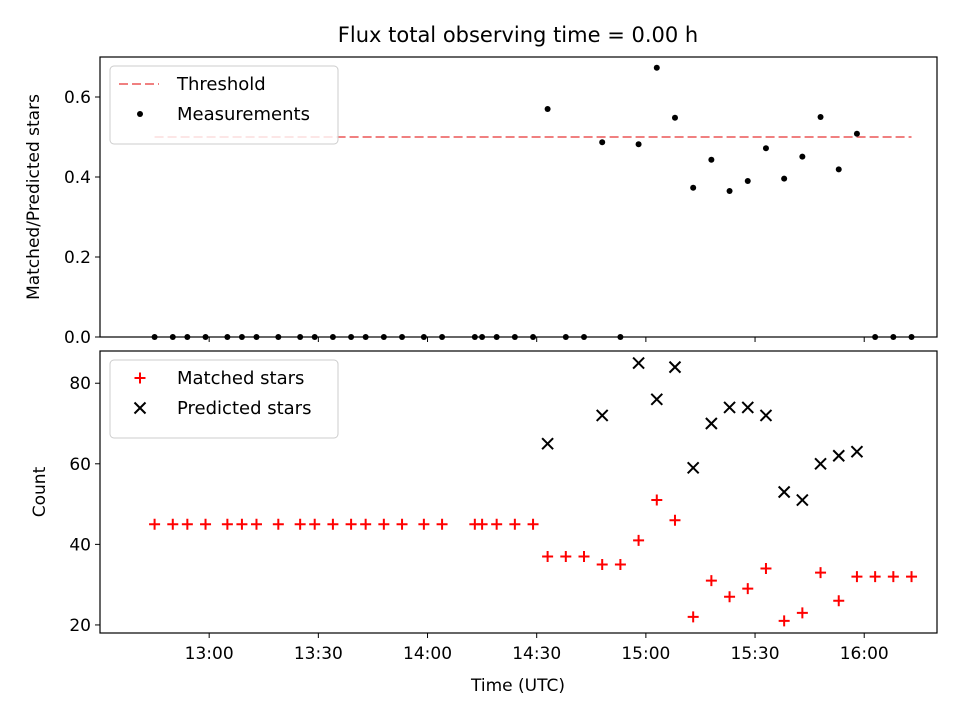 Image resolution: width=960 pixels, height=720 pixels. What do you see at coordinates (755, 654) in the screenshot?
I see `x-tick-label: 15:30` at bounding box center [755, 654].